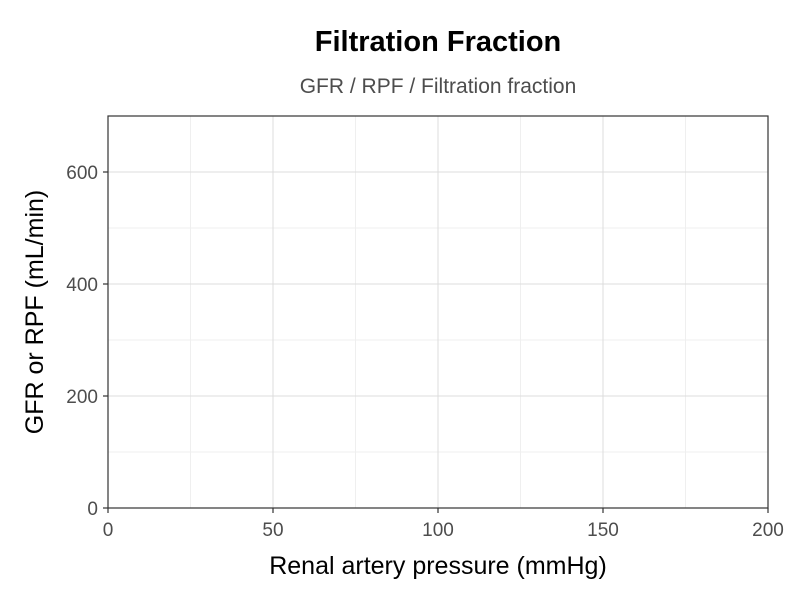  I want to click on x-tick-label: 0, so click(108, 530).